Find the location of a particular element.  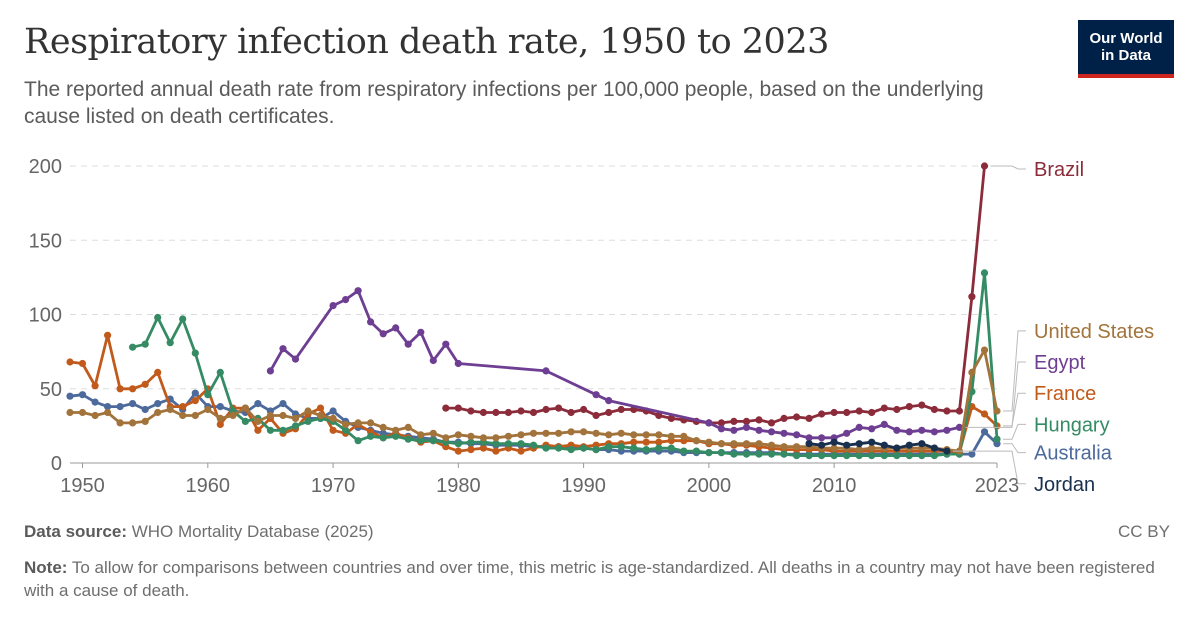

x-tick-label: 1990 is located at coordinates (583, 486).